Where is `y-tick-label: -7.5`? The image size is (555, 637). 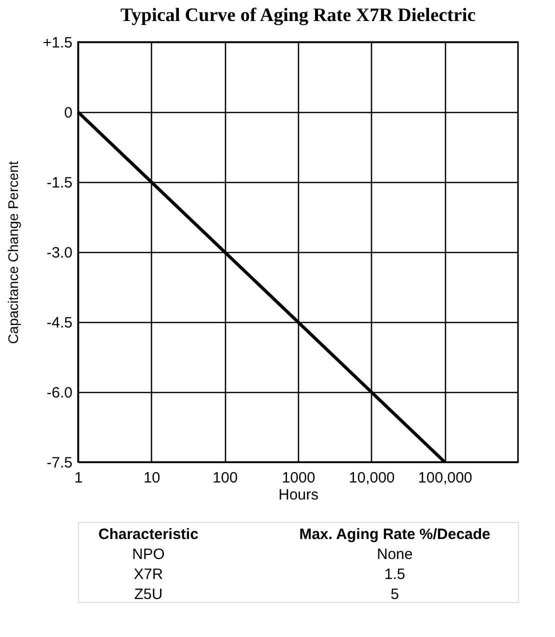 y-tick-label: -7.5 is located at coordinates (59, 463).